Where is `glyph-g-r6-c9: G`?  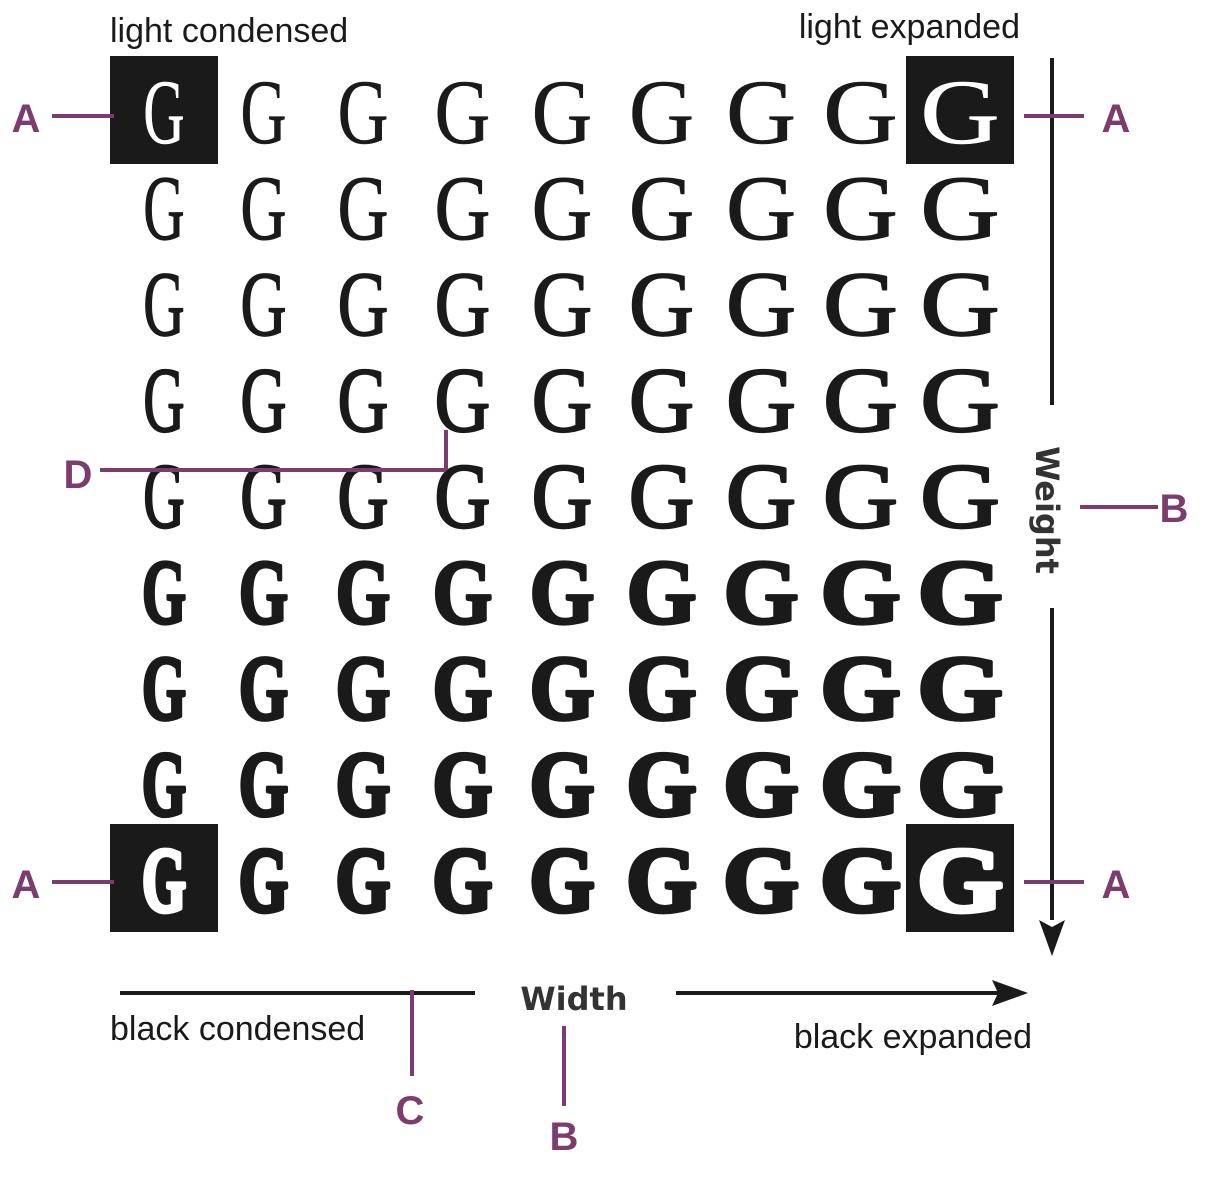
glyph-g-r6-c9: G is located at coordinates (960, 592).